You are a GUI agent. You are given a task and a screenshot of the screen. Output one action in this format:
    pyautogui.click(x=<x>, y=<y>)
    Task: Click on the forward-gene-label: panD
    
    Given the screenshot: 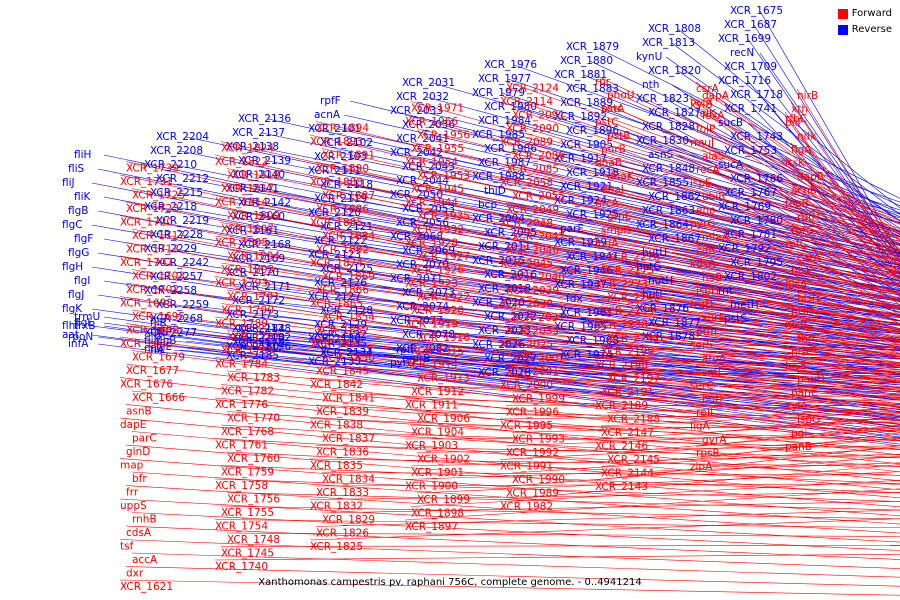 What is the action you would take?
    pyautogui.click(x=811, y=380)
    